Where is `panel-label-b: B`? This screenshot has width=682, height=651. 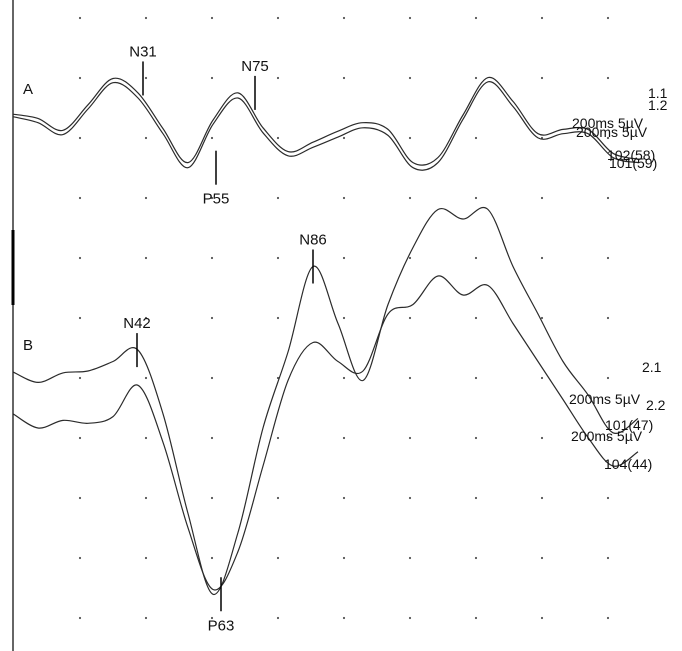
panel-label-b: B is located at coordinates (28, 345).